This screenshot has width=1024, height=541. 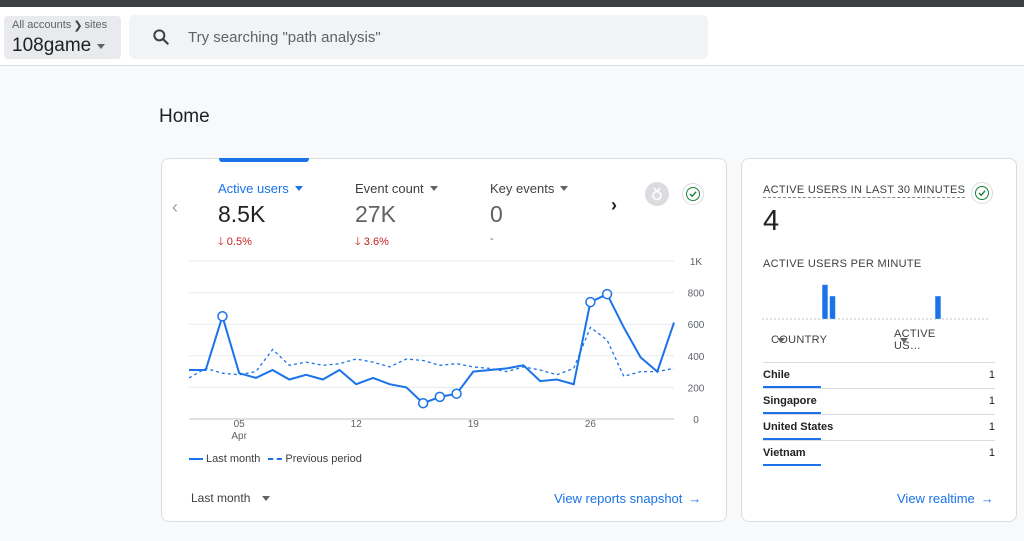 What do you see at coordinates (161, 37) in the screenshot?
I see `search-icon` at bounding box center [161, 37].